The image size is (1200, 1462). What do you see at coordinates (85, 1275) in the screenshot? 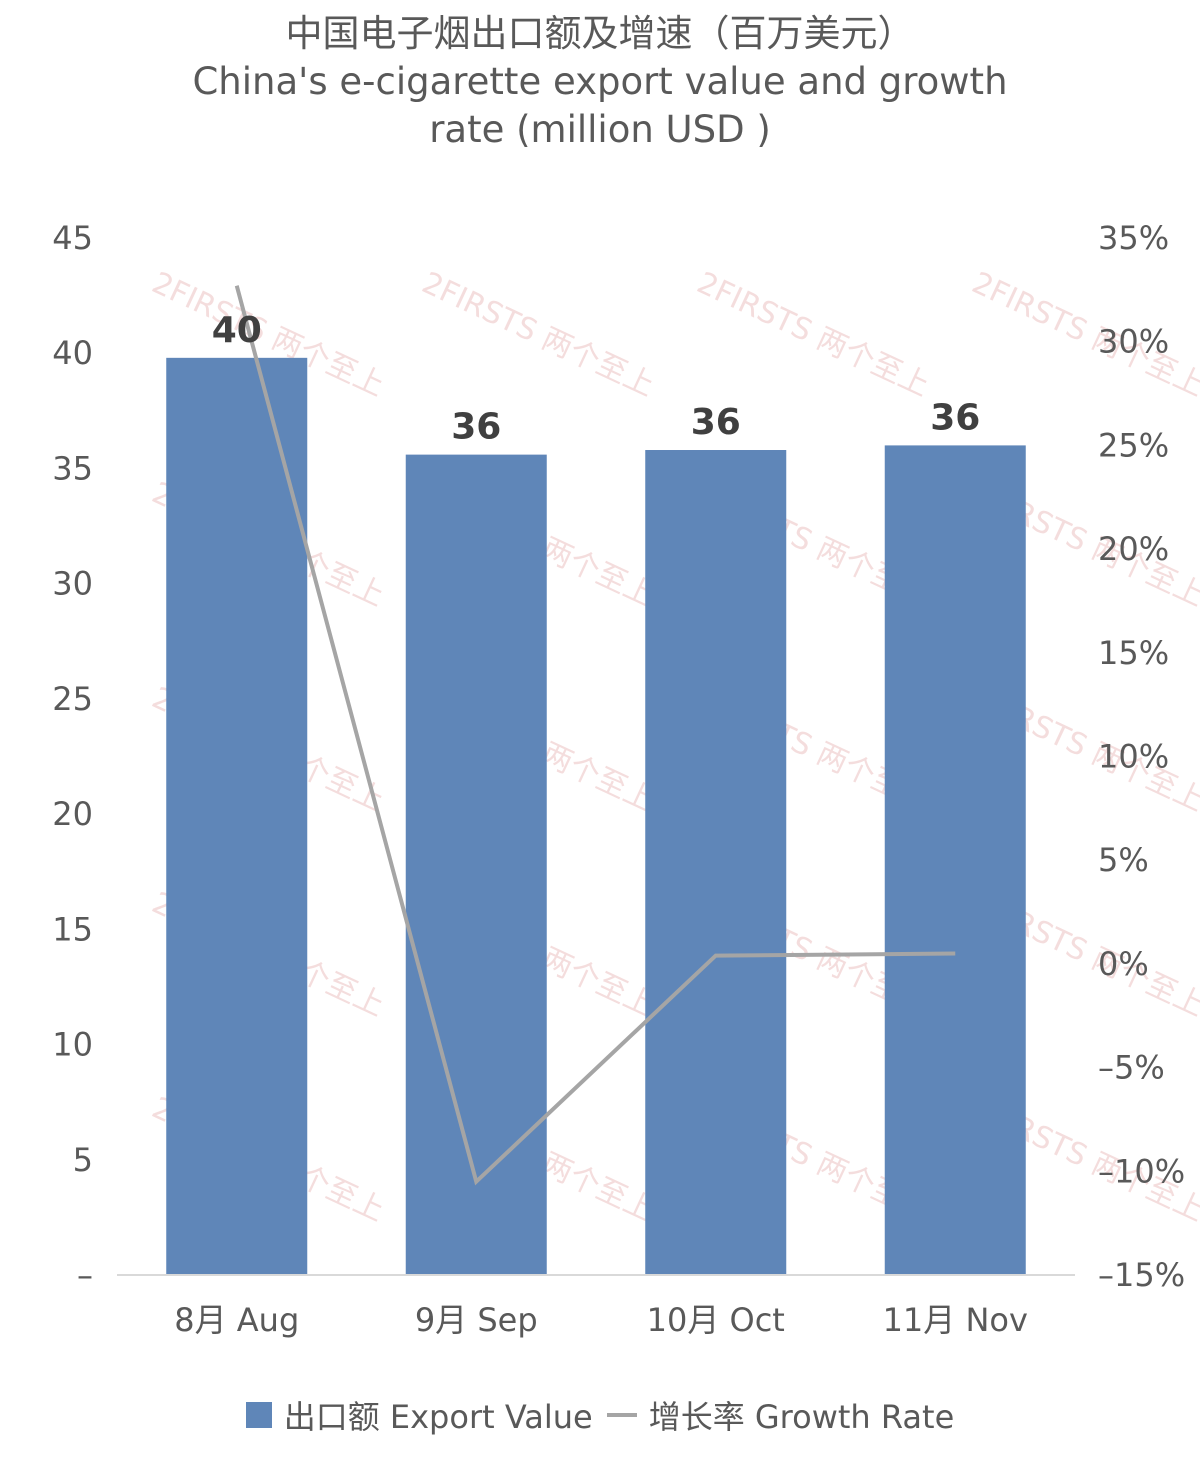
I see `left-axis-tick-label: –` at bounding box center [85, 1275].